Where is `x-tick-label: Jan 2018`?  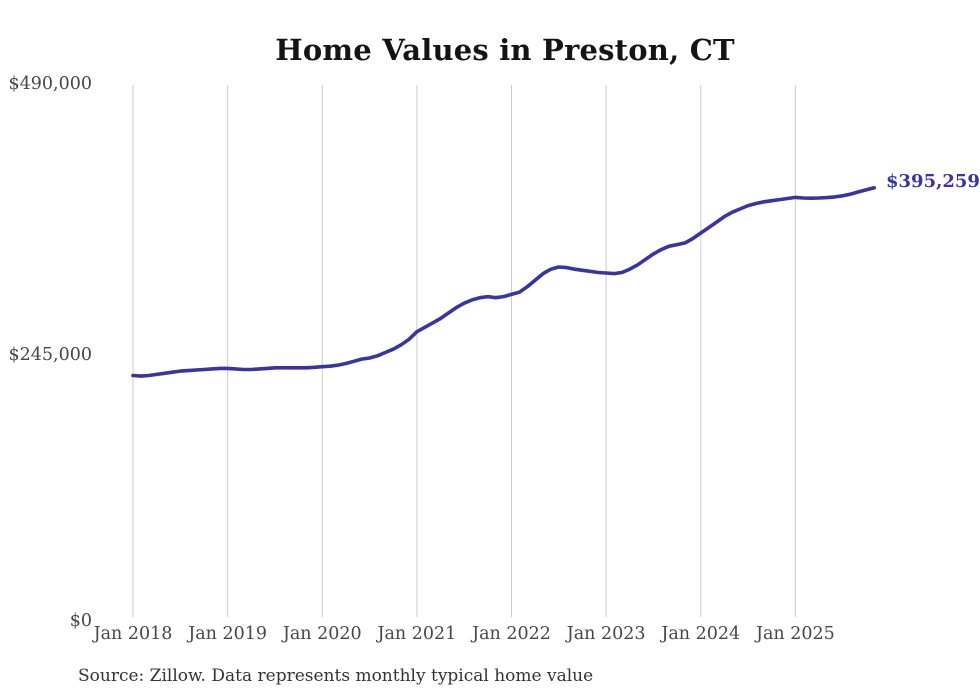 x-tick-label: Jan 2018 is located at coordinates (133, 634).